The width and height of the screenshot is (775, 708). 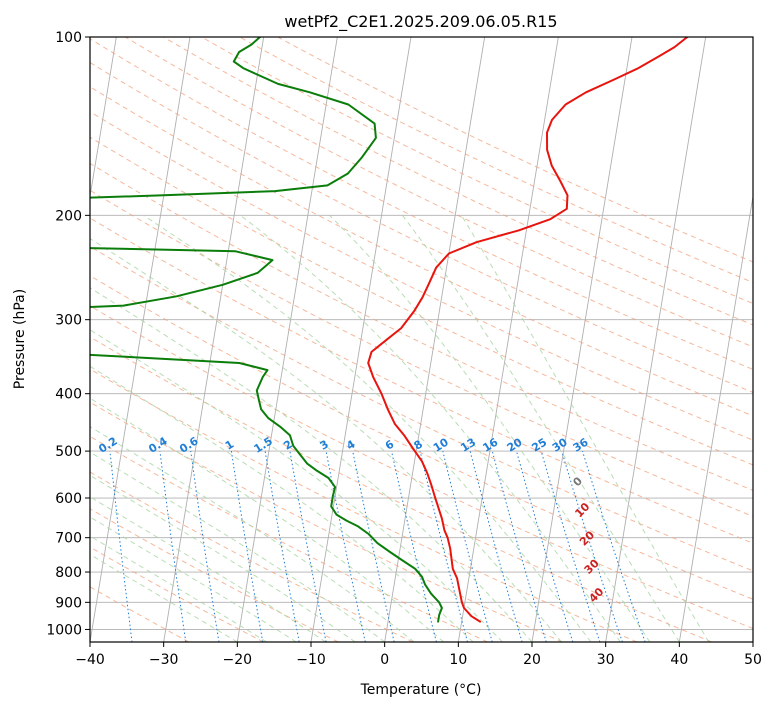 I want to click on mixing-ratio-label: 36, so click(x=581, y=444).